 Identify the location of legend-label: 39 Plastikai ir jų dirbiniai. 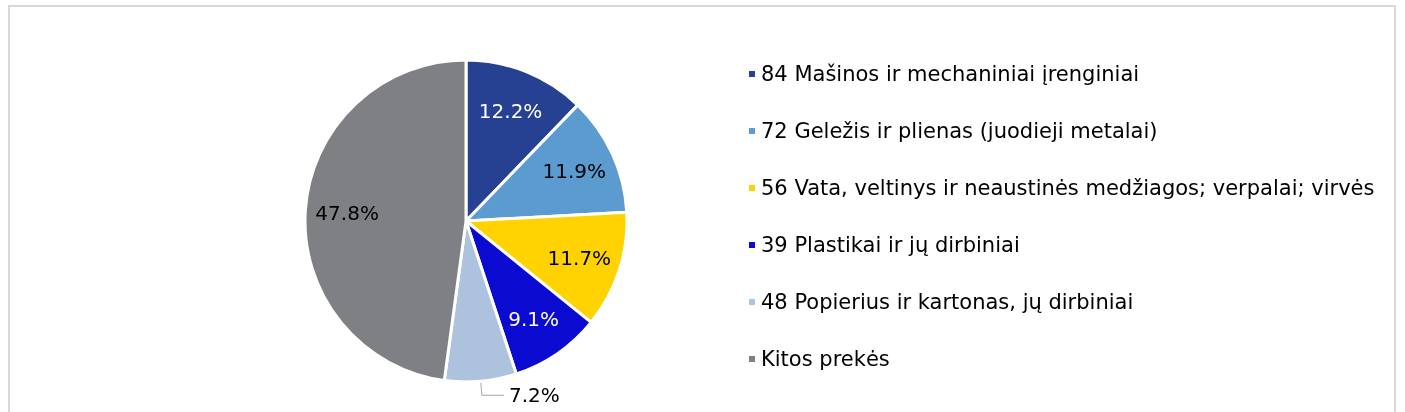
(890, 245).